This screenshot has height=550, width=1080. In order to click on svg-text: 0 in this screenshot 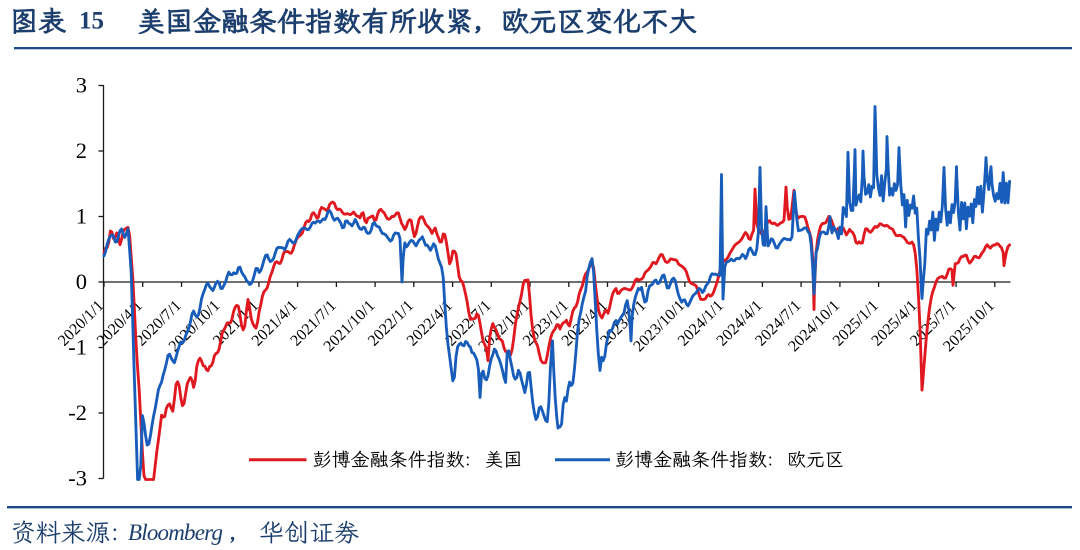, I will do `click(81, 281)`.